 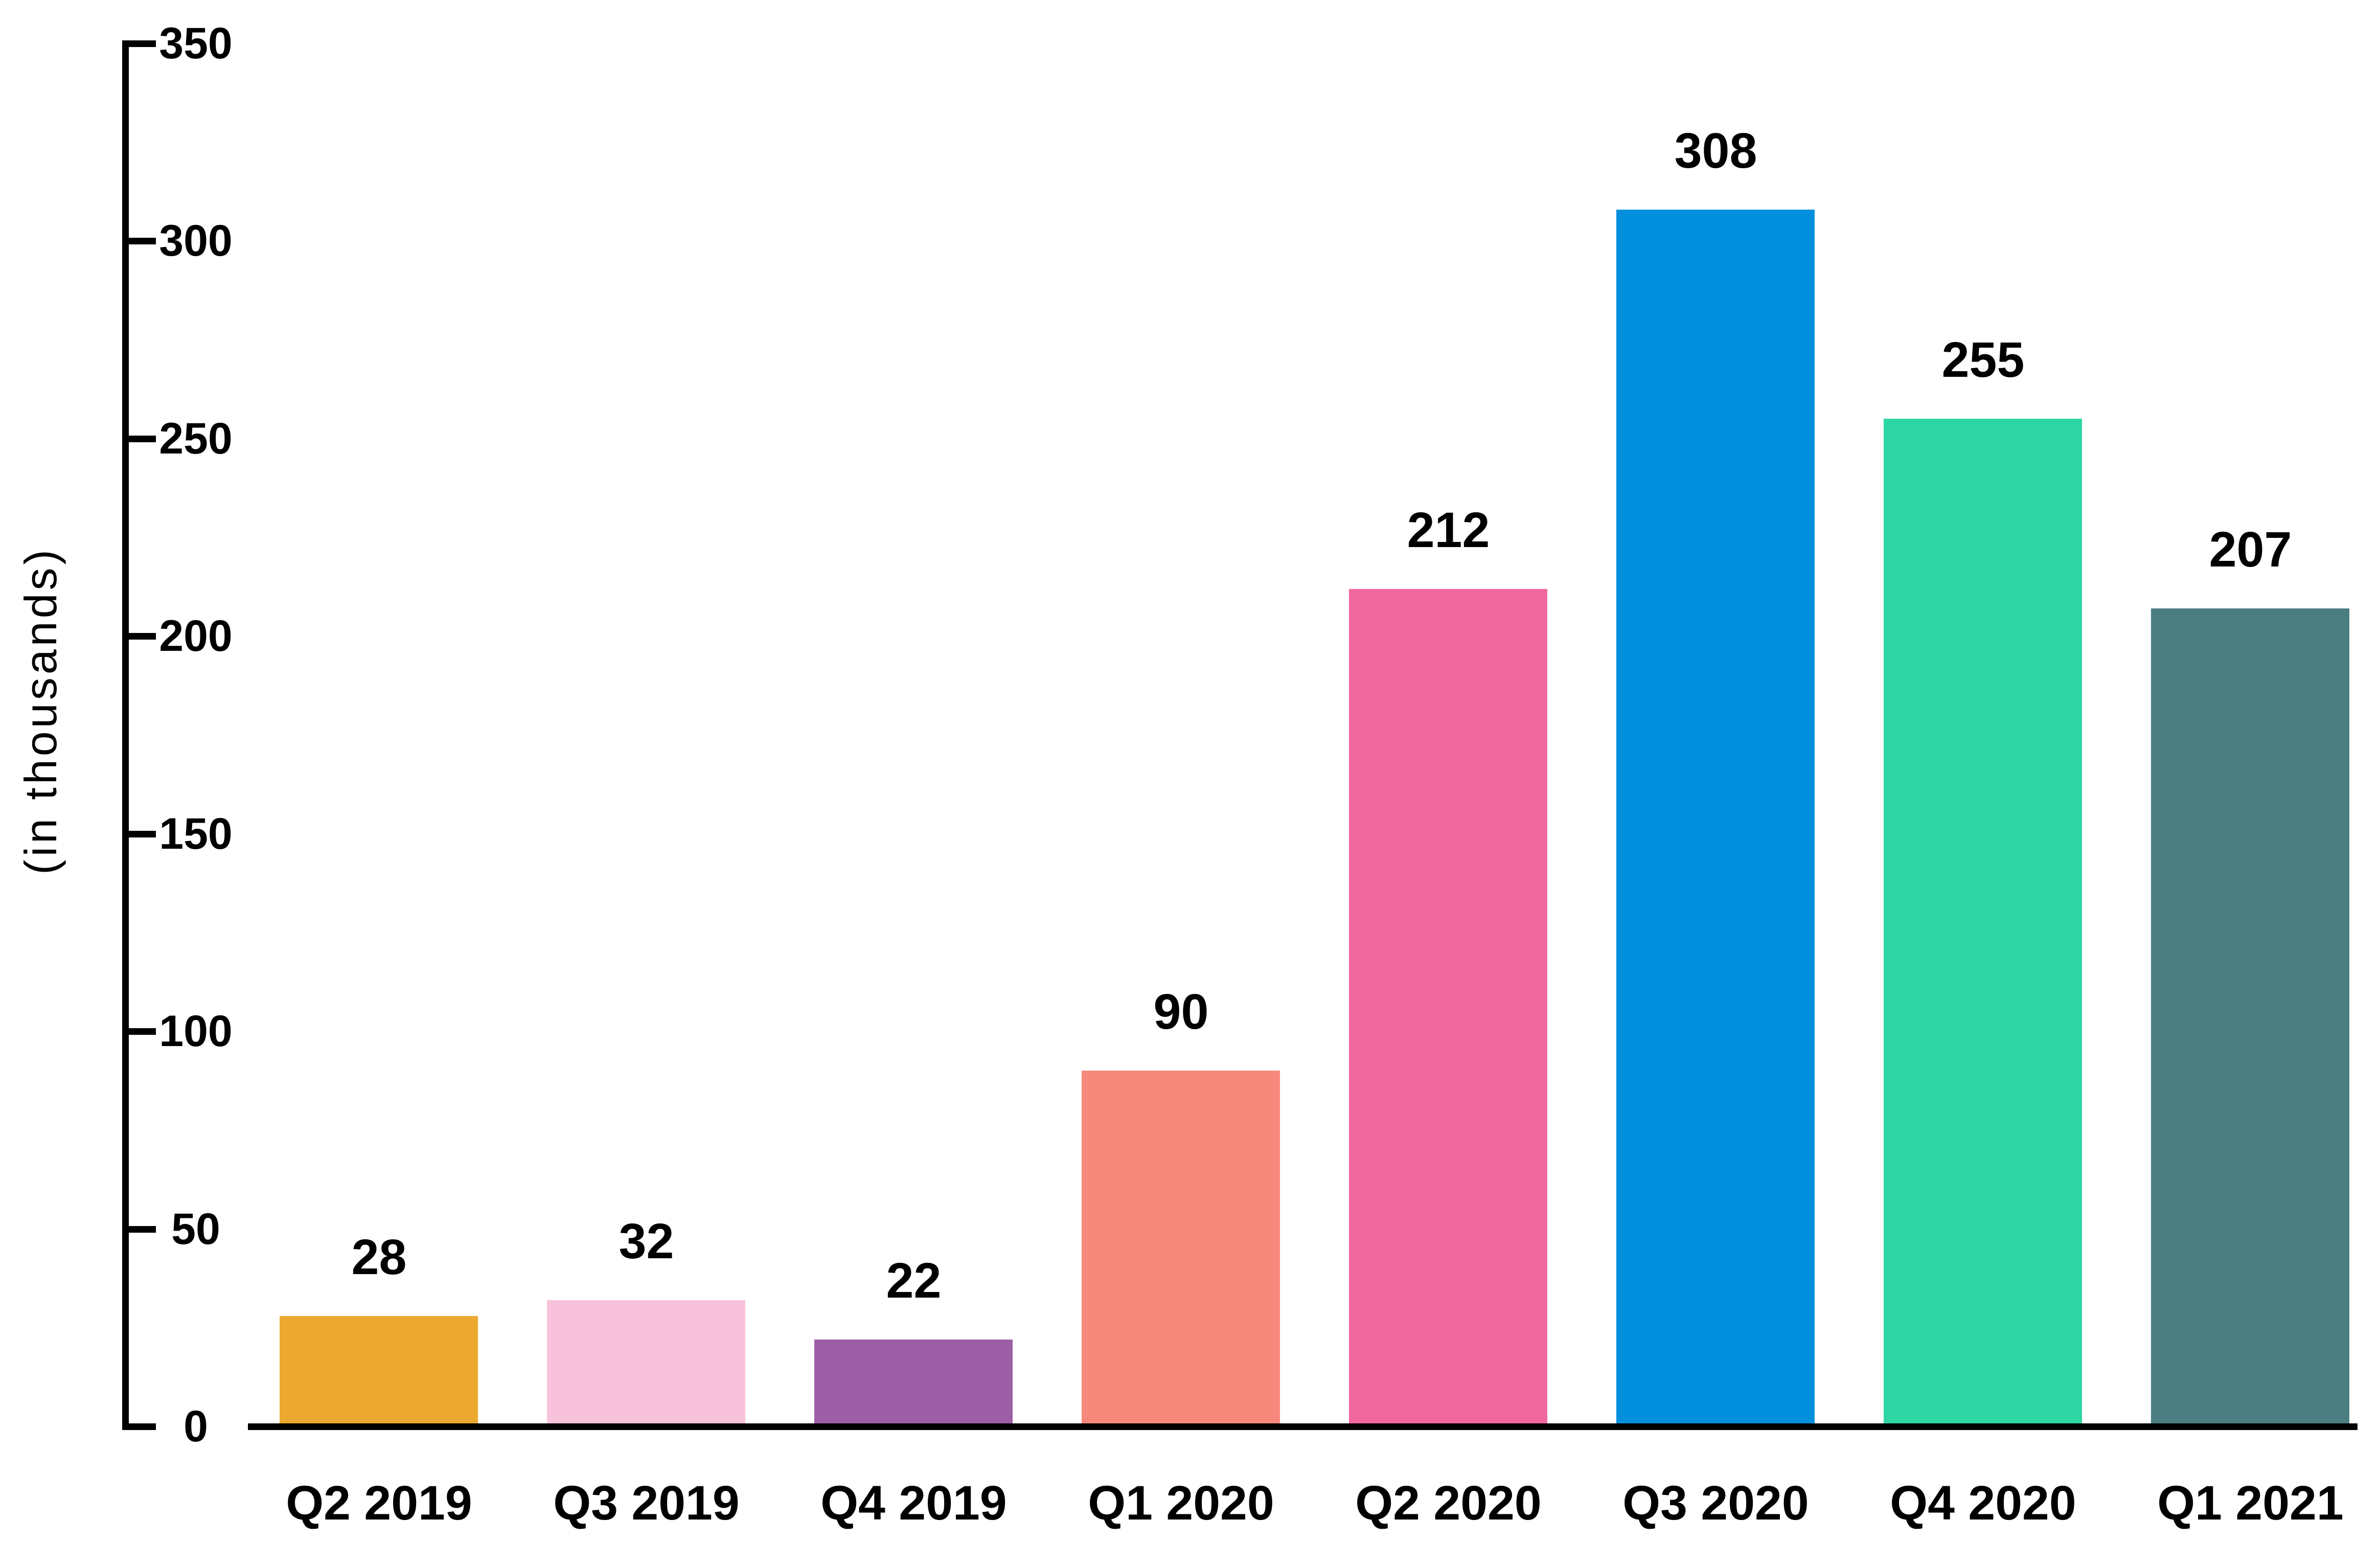 What do you see at coordinates (1303, 1426) in the screenshot?
I see `x-axis-line` at bounding box center [1303, 1426].